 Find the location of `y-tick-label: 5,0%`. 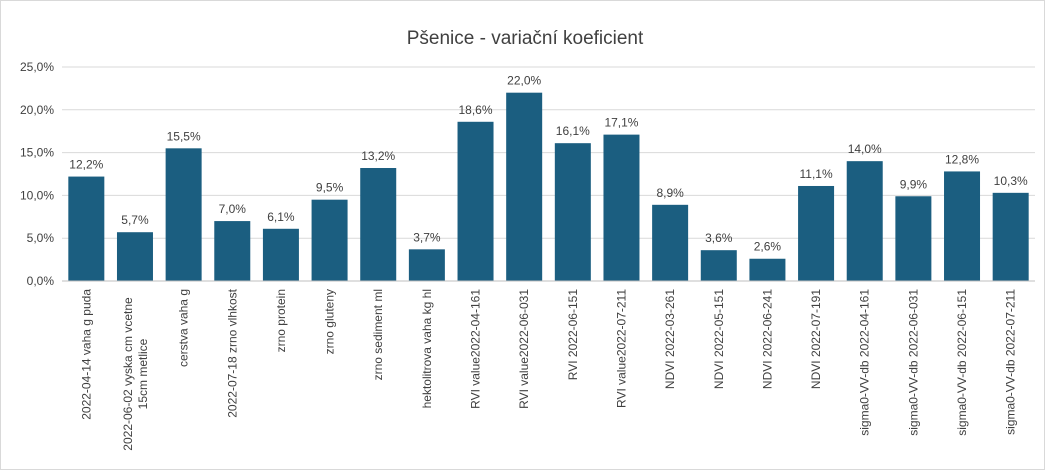

y-tick-label: 5,0% is located at coordinates (41, 238).